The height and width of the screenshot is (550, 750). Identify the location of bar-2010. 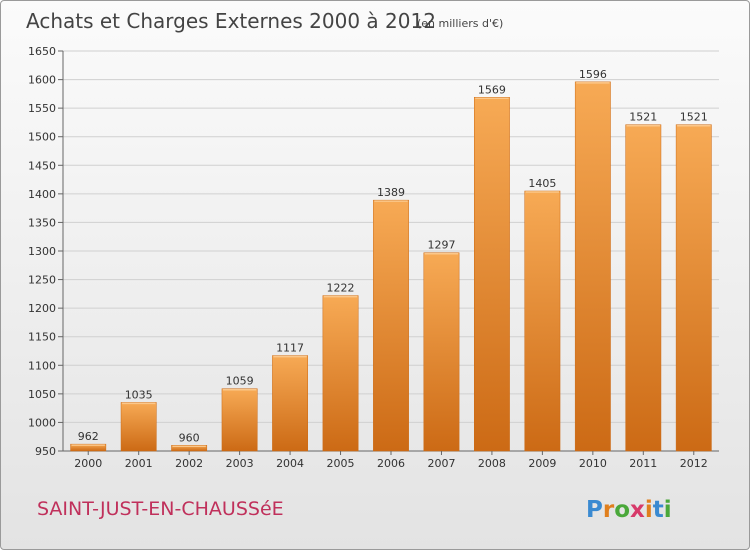
(592, 266).